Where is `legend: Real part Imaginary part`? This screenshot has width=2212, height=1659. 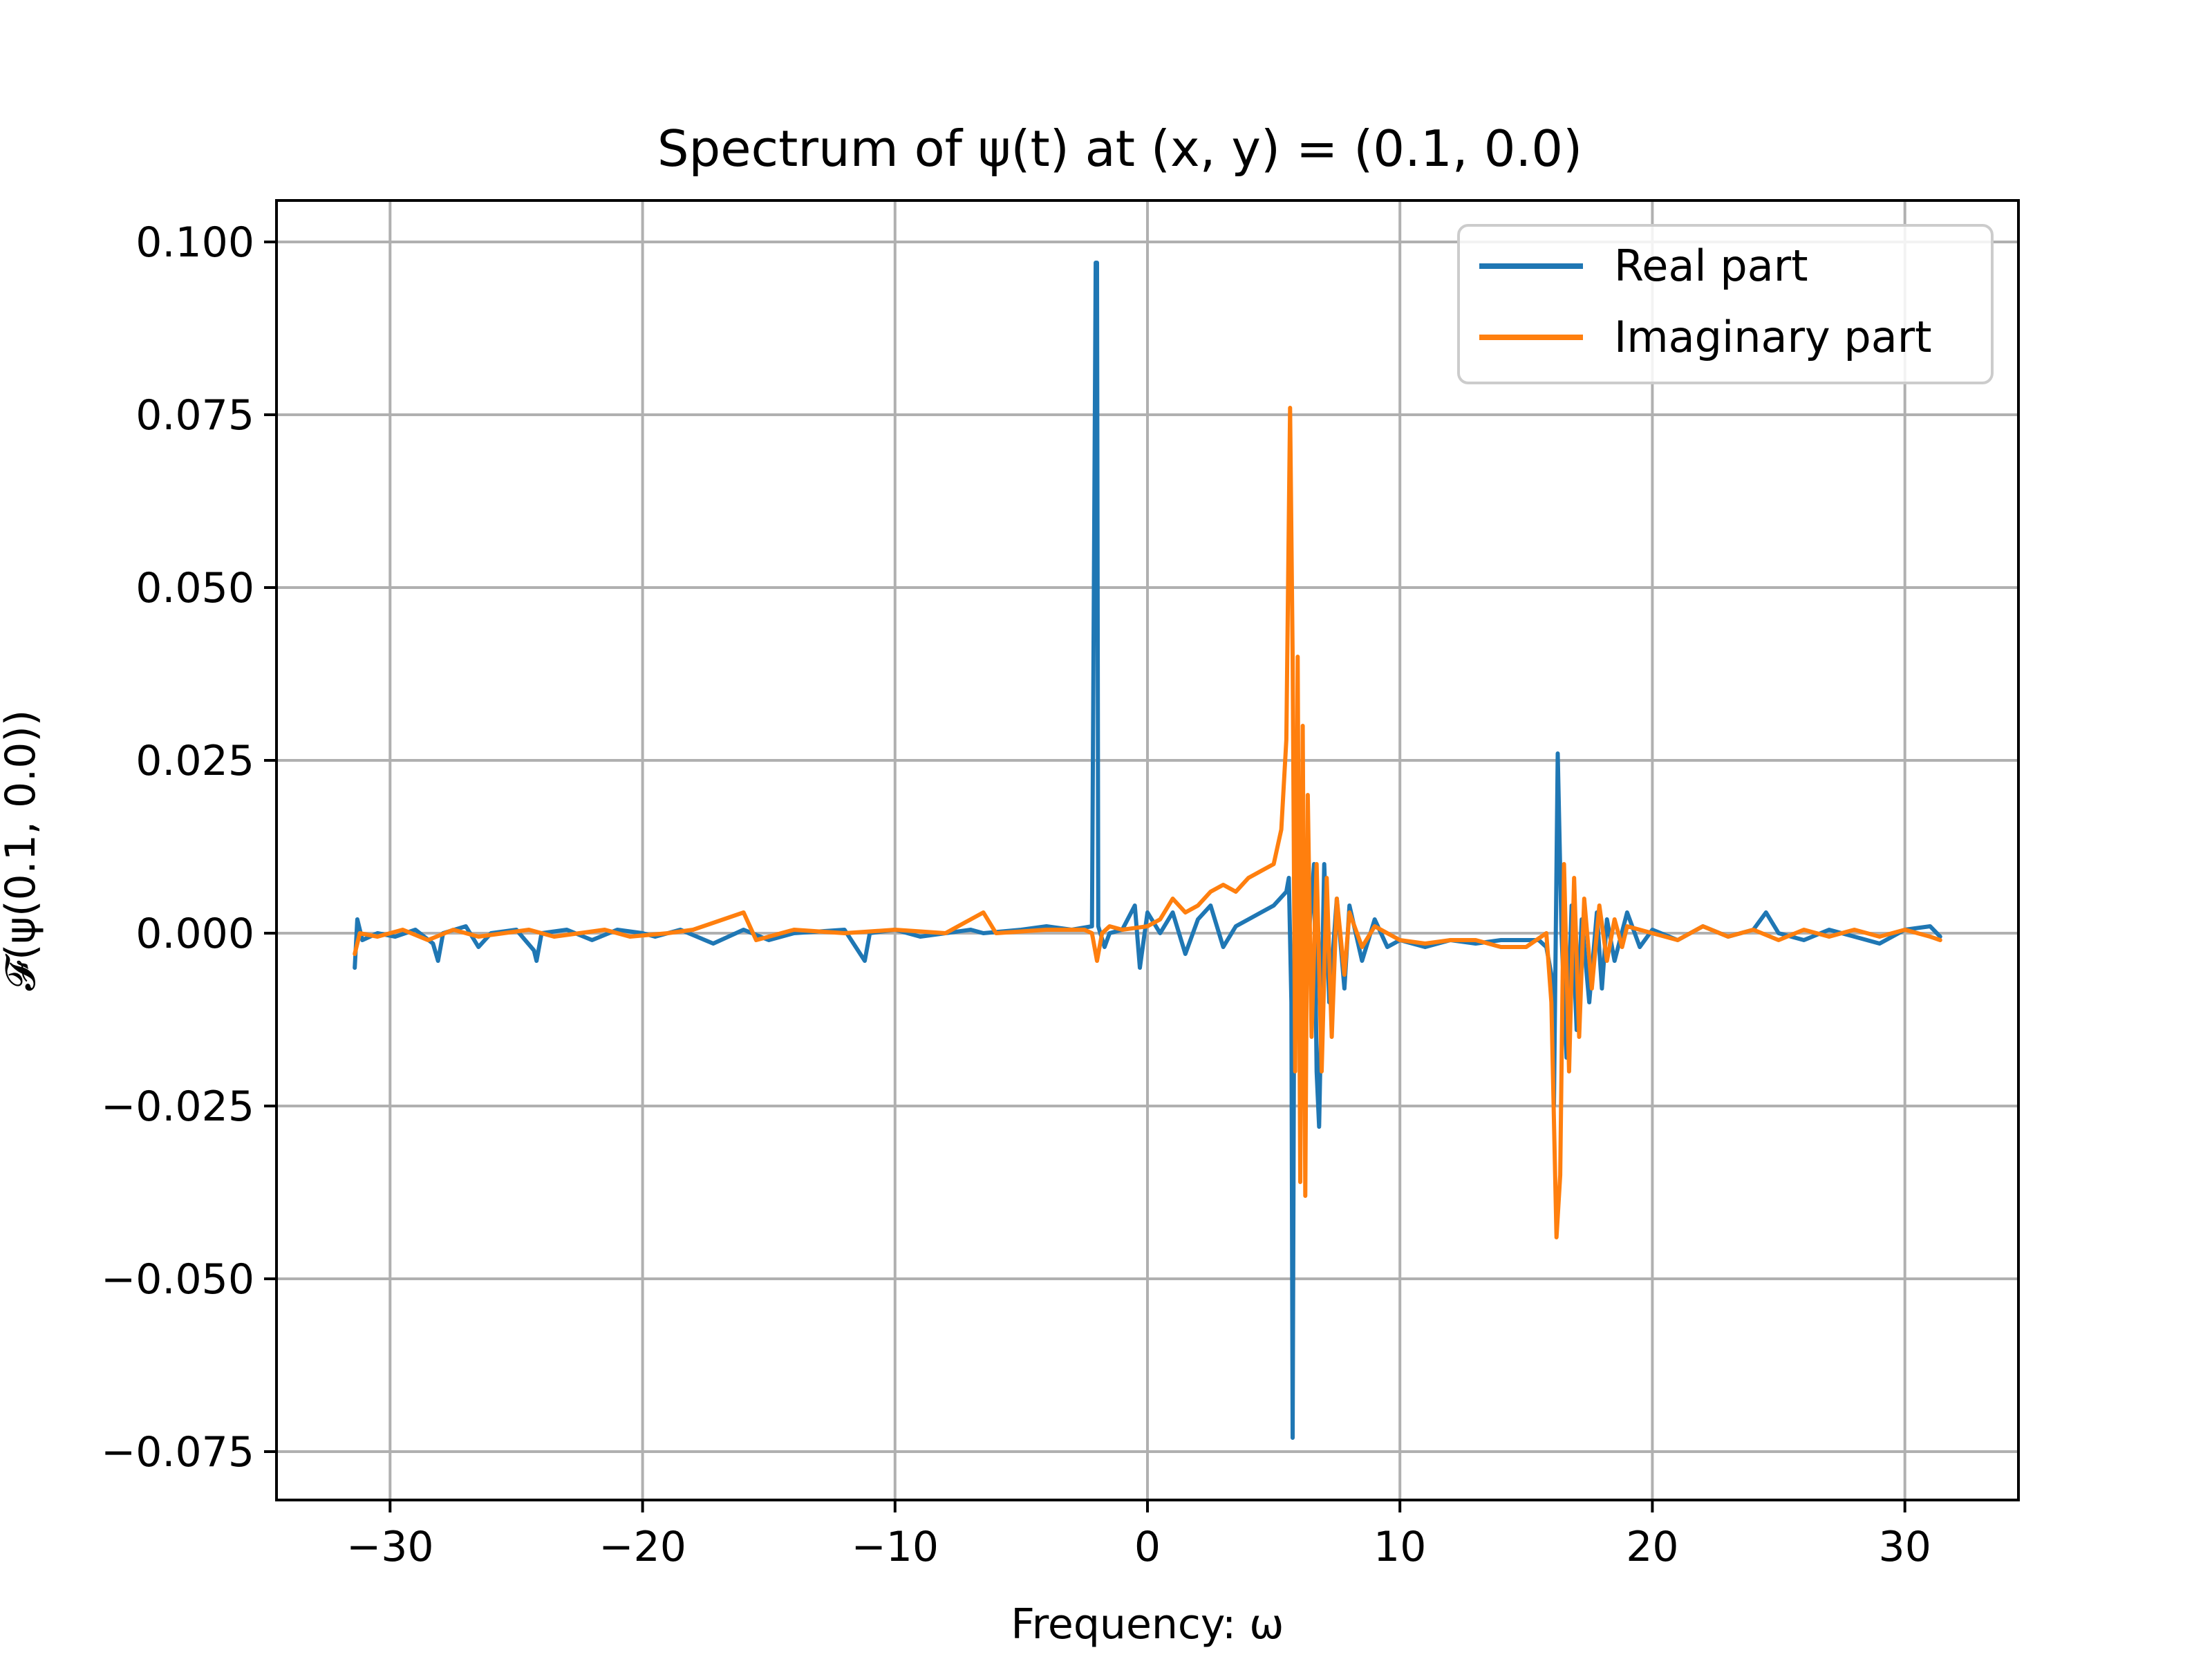 legend: Real part Imaginary part is located at coordinates (1726, 304).